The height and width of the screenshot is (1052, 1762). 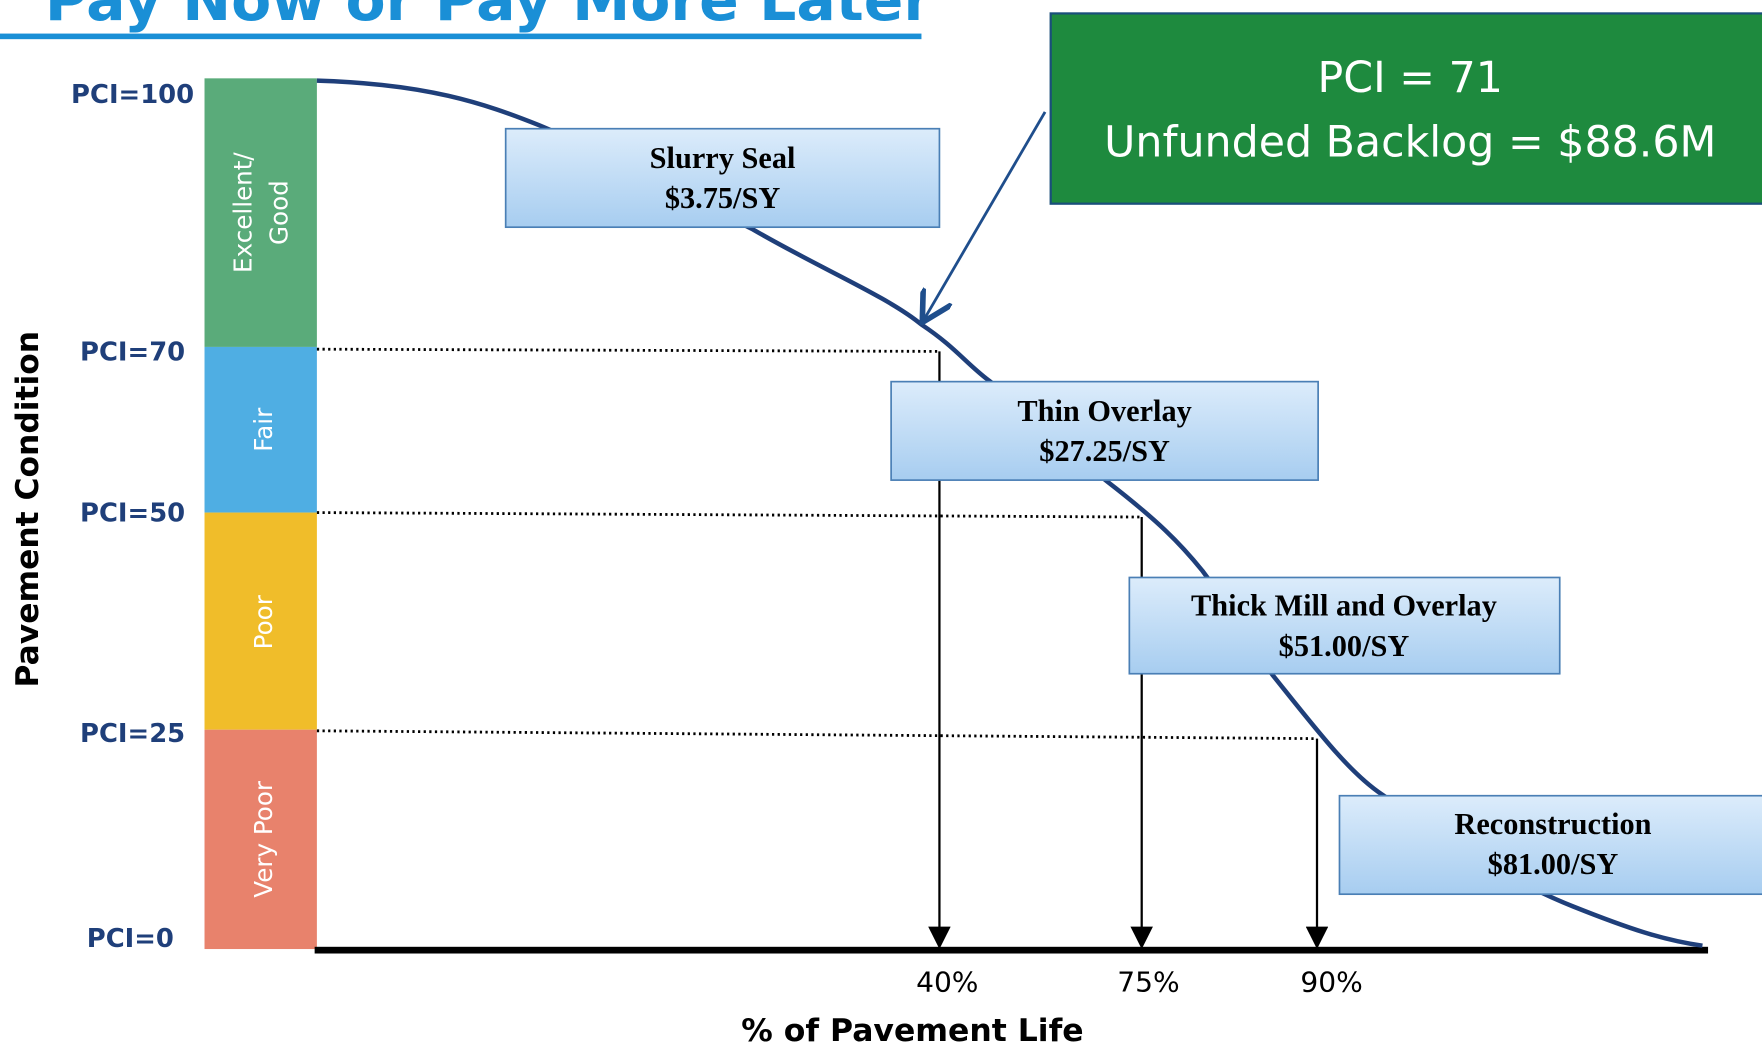 What do you see at coordinates (263, 839) in the screenshot?
I see `band-label: Very Poor` at bounding box center [263, 839].